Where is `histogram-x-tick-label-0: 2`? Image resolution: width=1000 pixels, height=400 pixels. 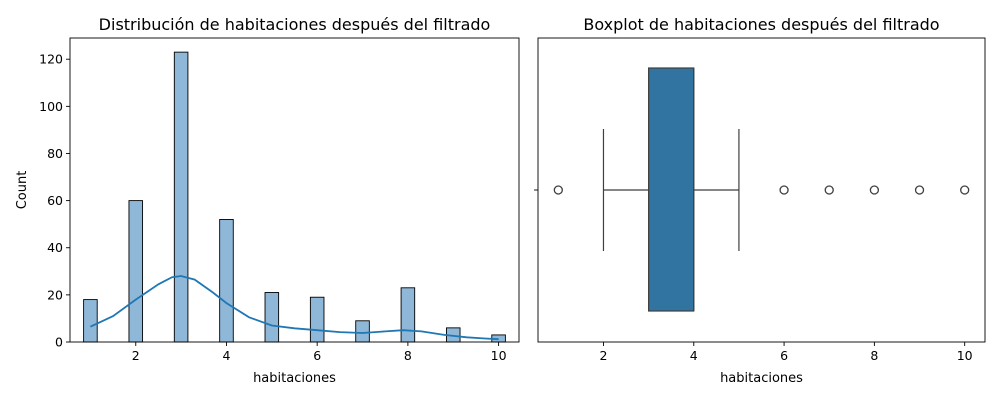
histogram-x-tick-label-0: 2 is located at coordinates (136, 355).